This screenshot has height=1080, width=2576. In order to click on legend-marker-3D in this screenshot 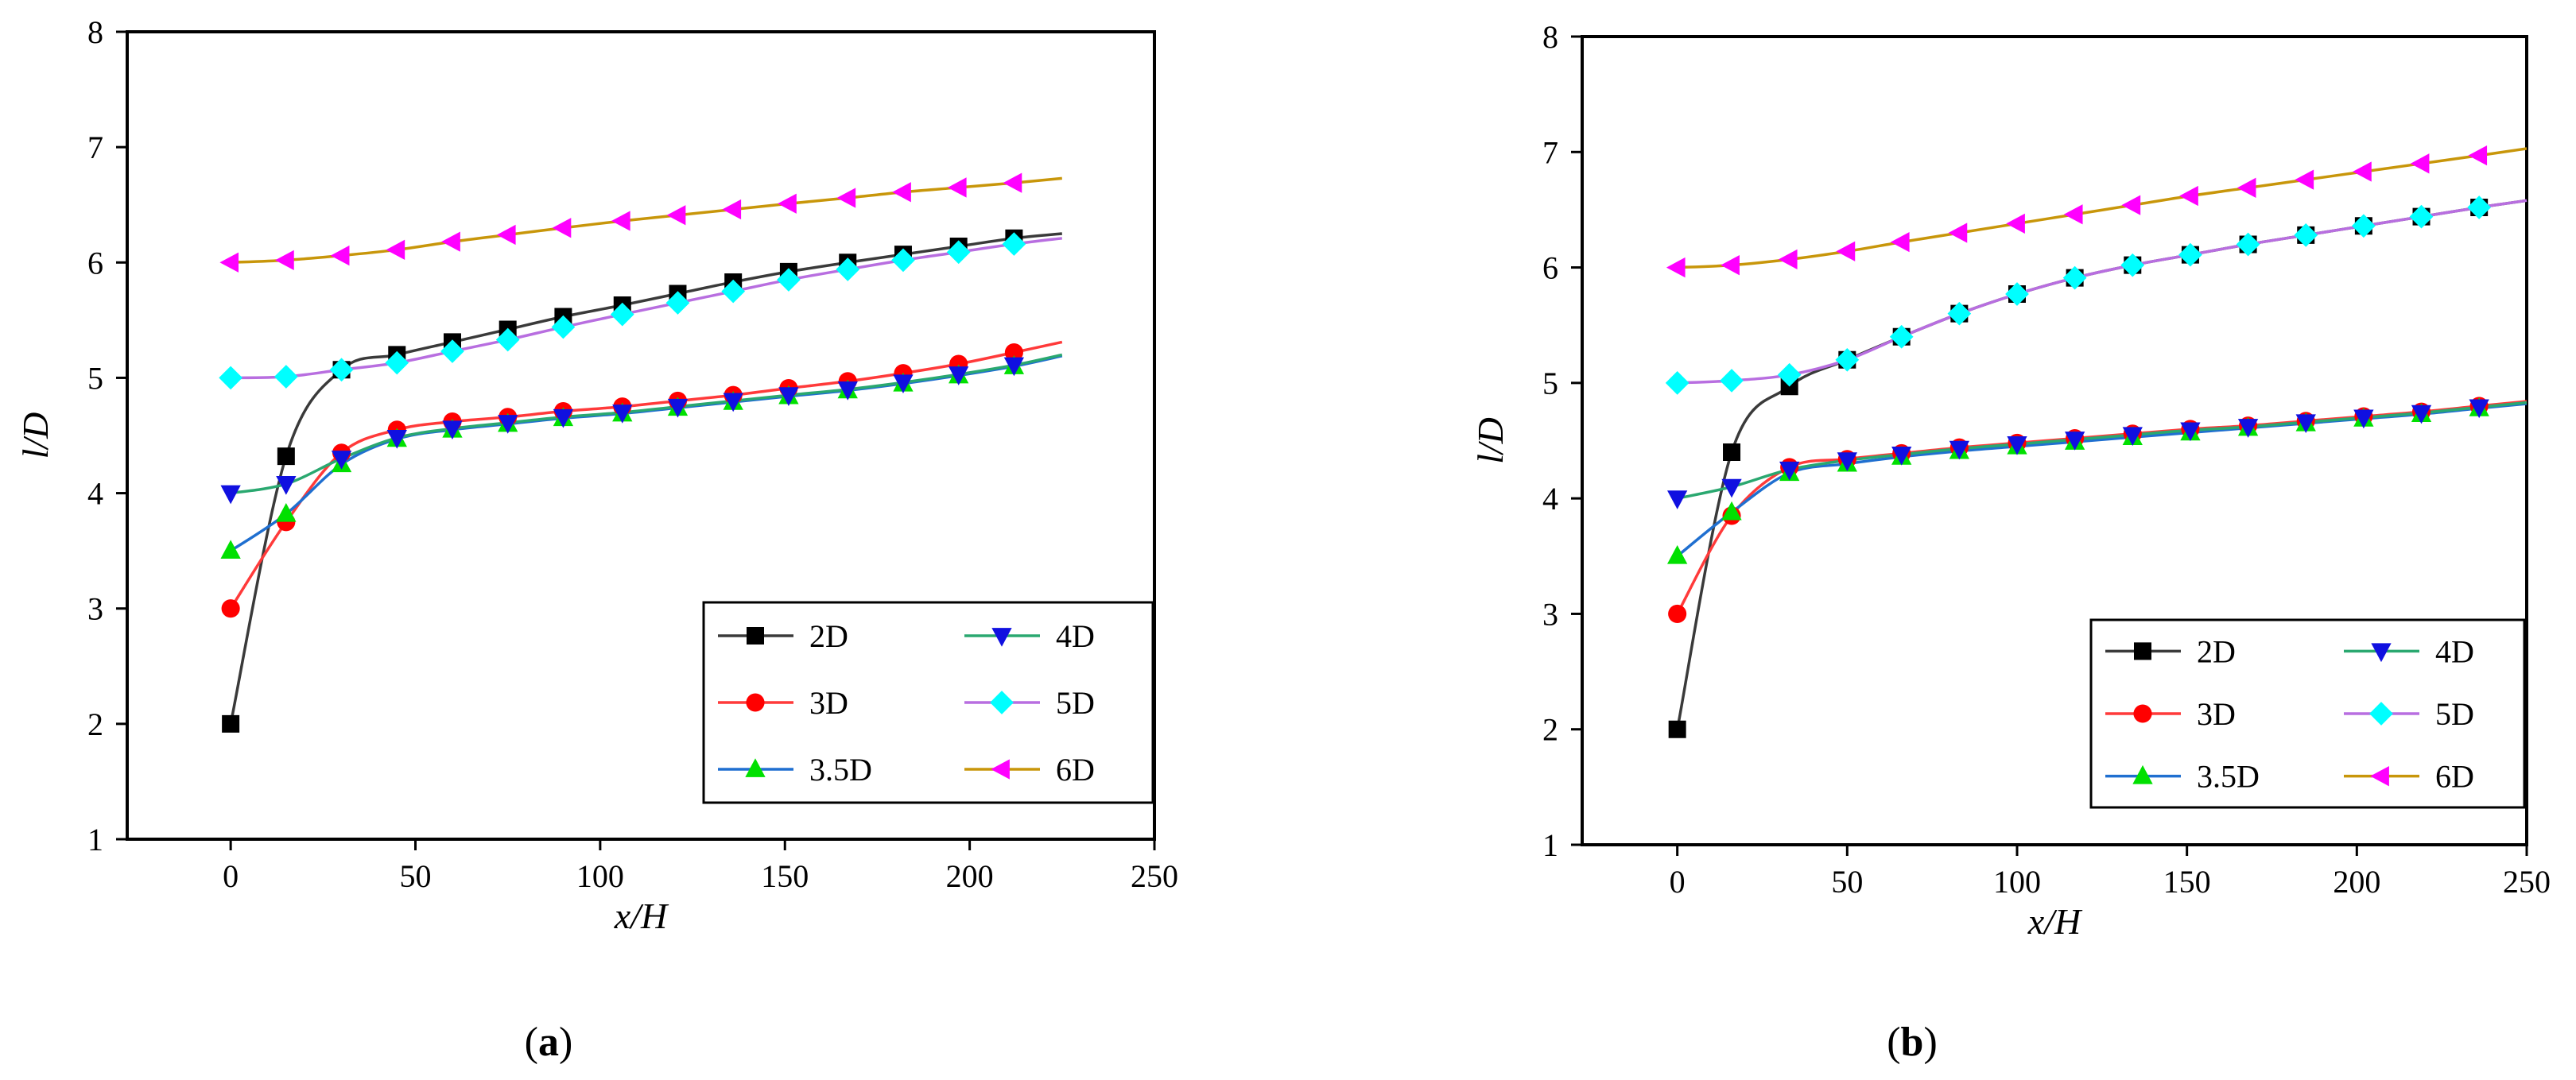, I will do `click(755, 702)`.